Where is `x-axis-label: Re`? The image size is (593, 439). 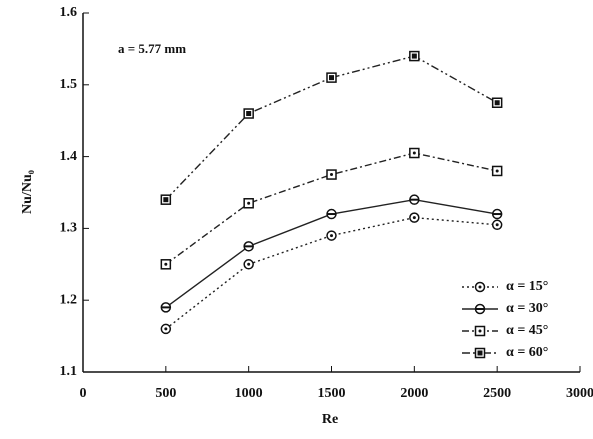
x-axis-label: Re is located at coordinates (330, 419).